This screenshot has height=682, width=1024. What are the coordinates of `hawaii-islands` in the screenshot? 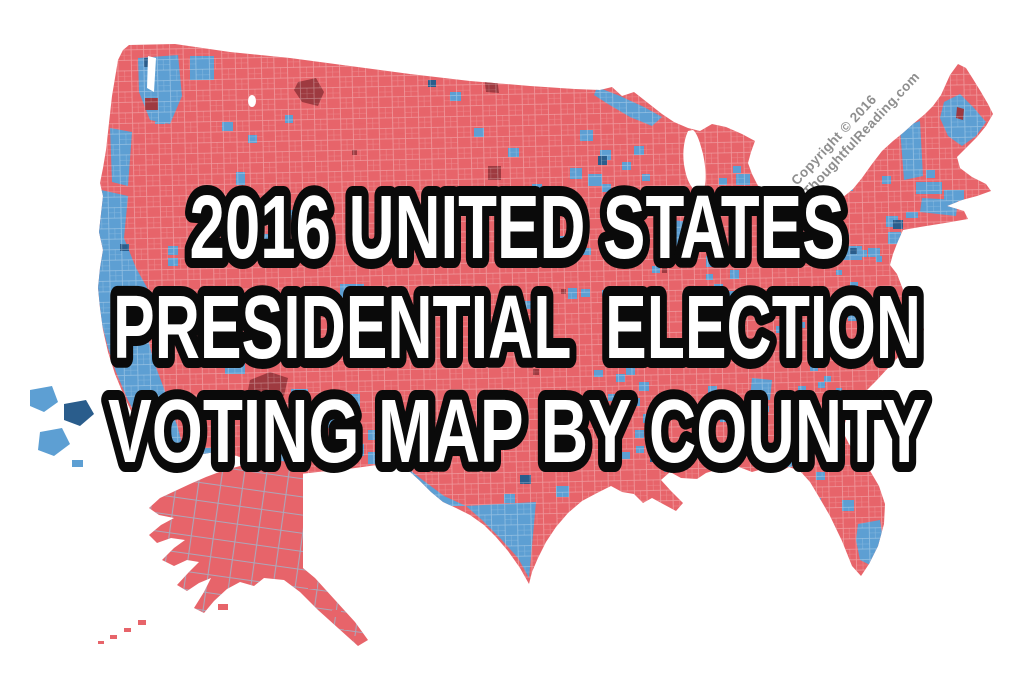 It's located at (62, 426).